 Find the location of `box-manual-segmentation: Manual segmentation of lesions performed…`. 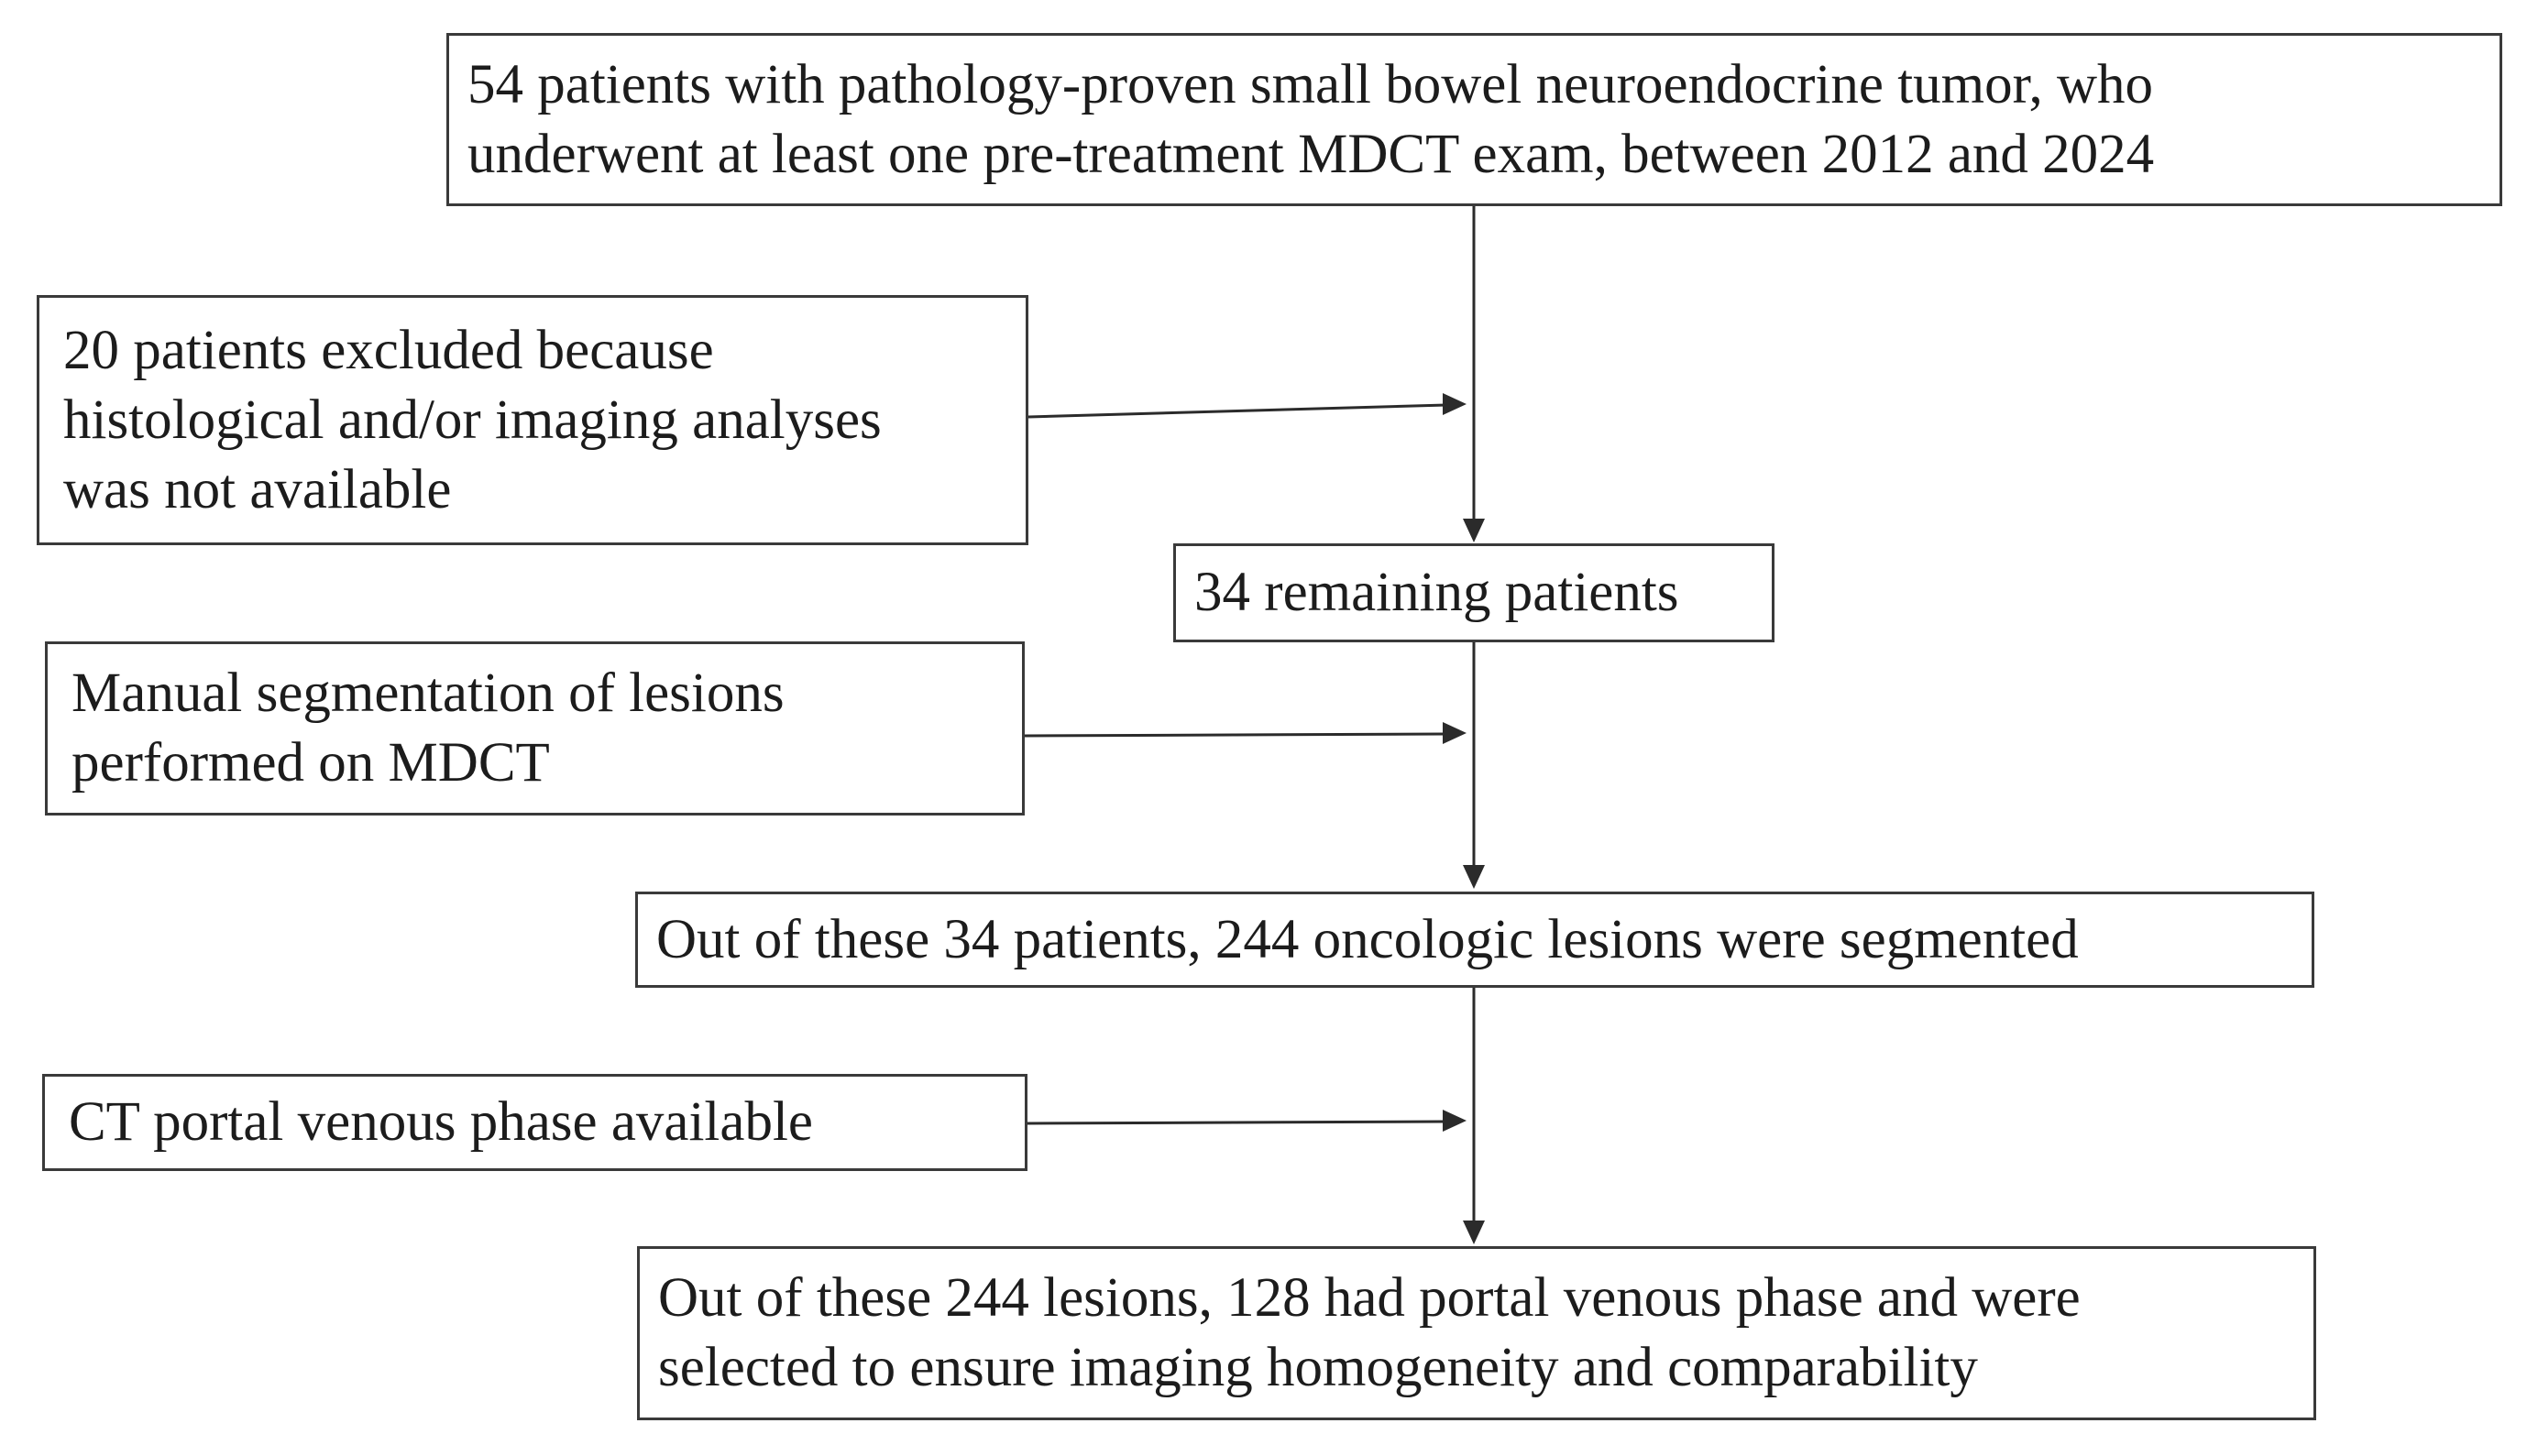

box-manual-segmentation: Manual segmentation of lesions performed… is located at coordinates (535, 728).